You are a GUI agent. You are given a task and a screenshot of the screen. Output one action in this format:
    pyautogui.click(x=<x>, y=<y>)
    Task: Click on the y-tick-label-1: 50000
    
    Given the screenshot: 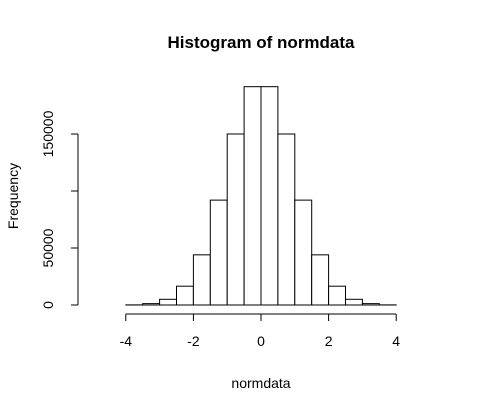 What is the action you would take?
    pyautogui.click(x=48, y=247)
    